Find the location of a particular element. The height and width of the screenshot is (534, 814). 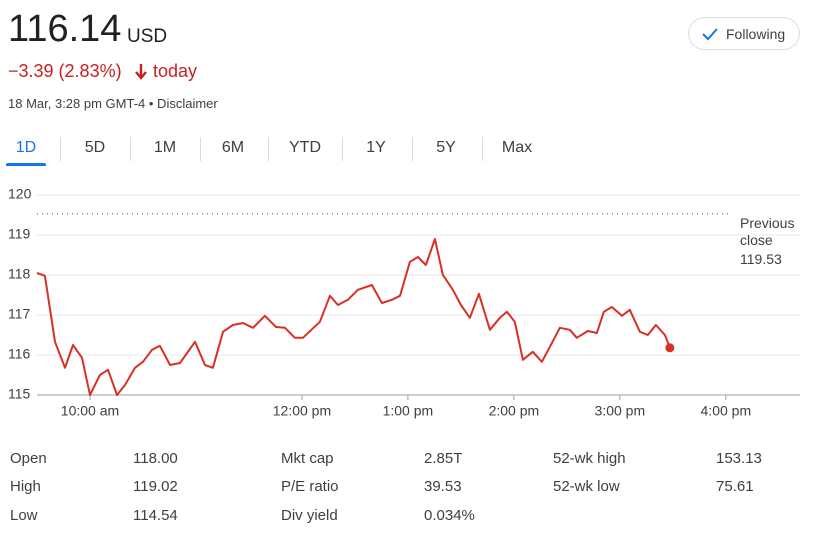

price-change: −3.39 (2.83%) is located at coordinates (65, 71).